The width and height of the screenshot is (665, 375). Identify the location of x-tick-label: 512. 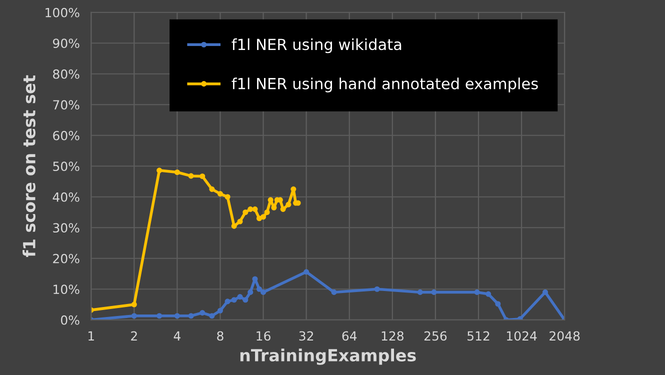
(479, 336).